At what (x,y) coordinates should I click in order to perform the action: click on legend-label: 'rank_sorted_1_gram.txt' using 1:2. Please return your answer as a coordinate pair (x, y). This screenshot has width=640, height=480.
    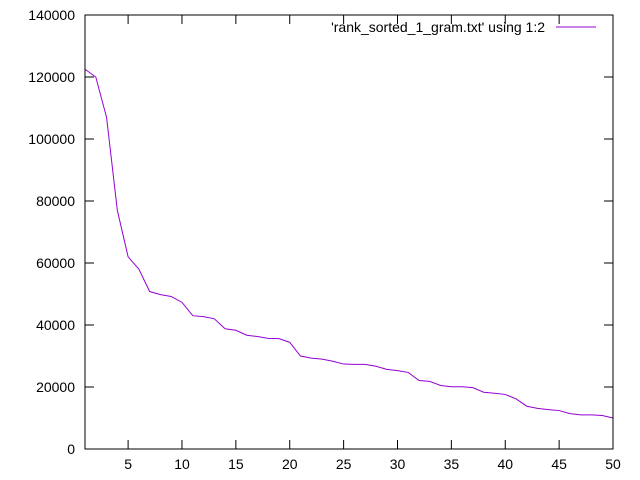
    Looking at the image, I should click on (438, 27).